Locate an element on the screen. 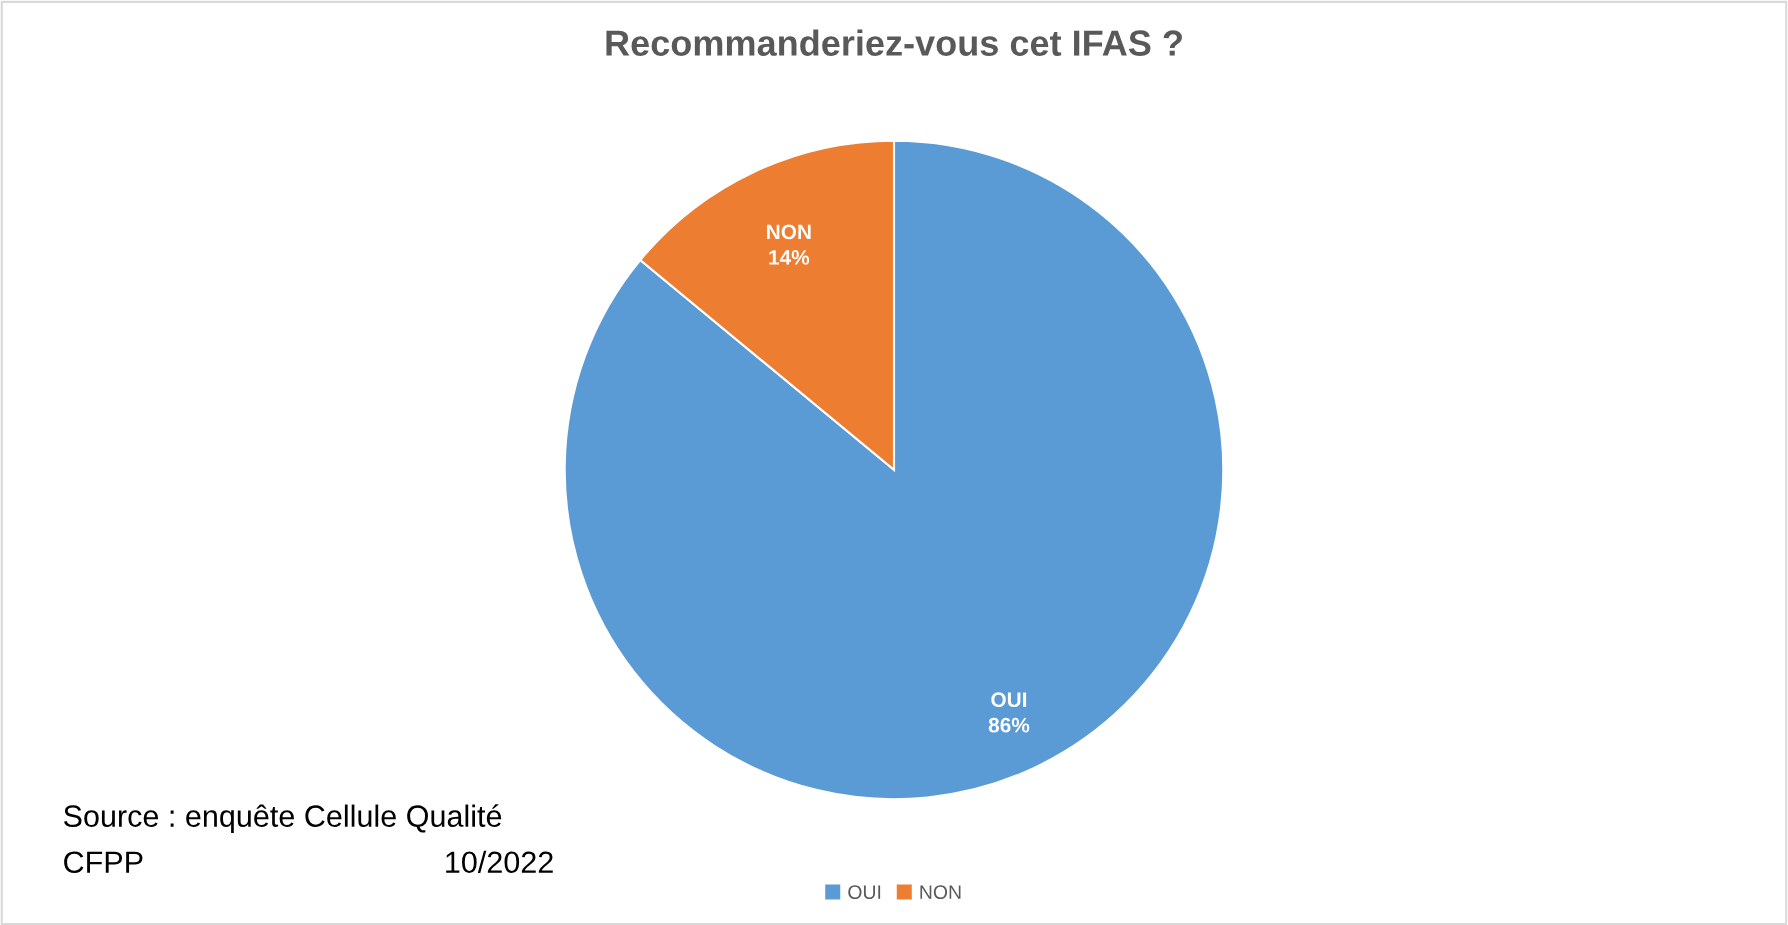  legend-label: OUI is located at coordinates (864, 892).